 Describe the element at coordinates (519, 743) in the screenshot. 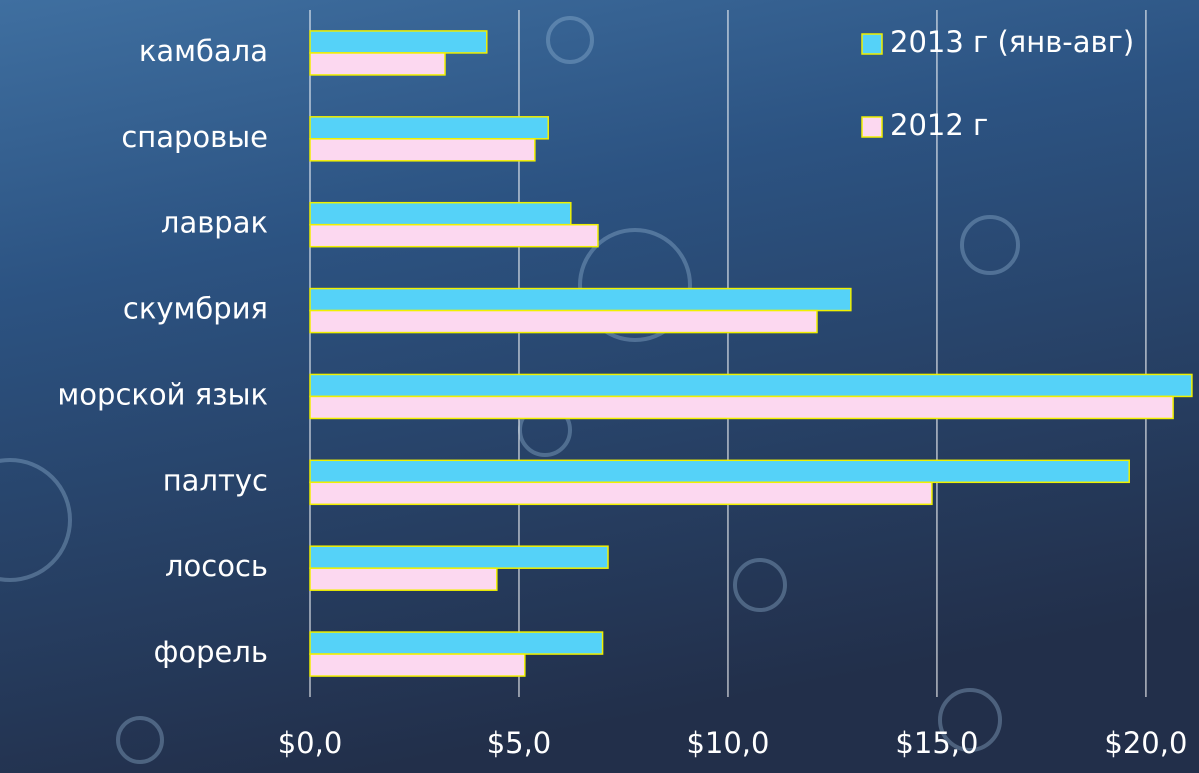

I see `x-tick-label: $5,0` at that location.